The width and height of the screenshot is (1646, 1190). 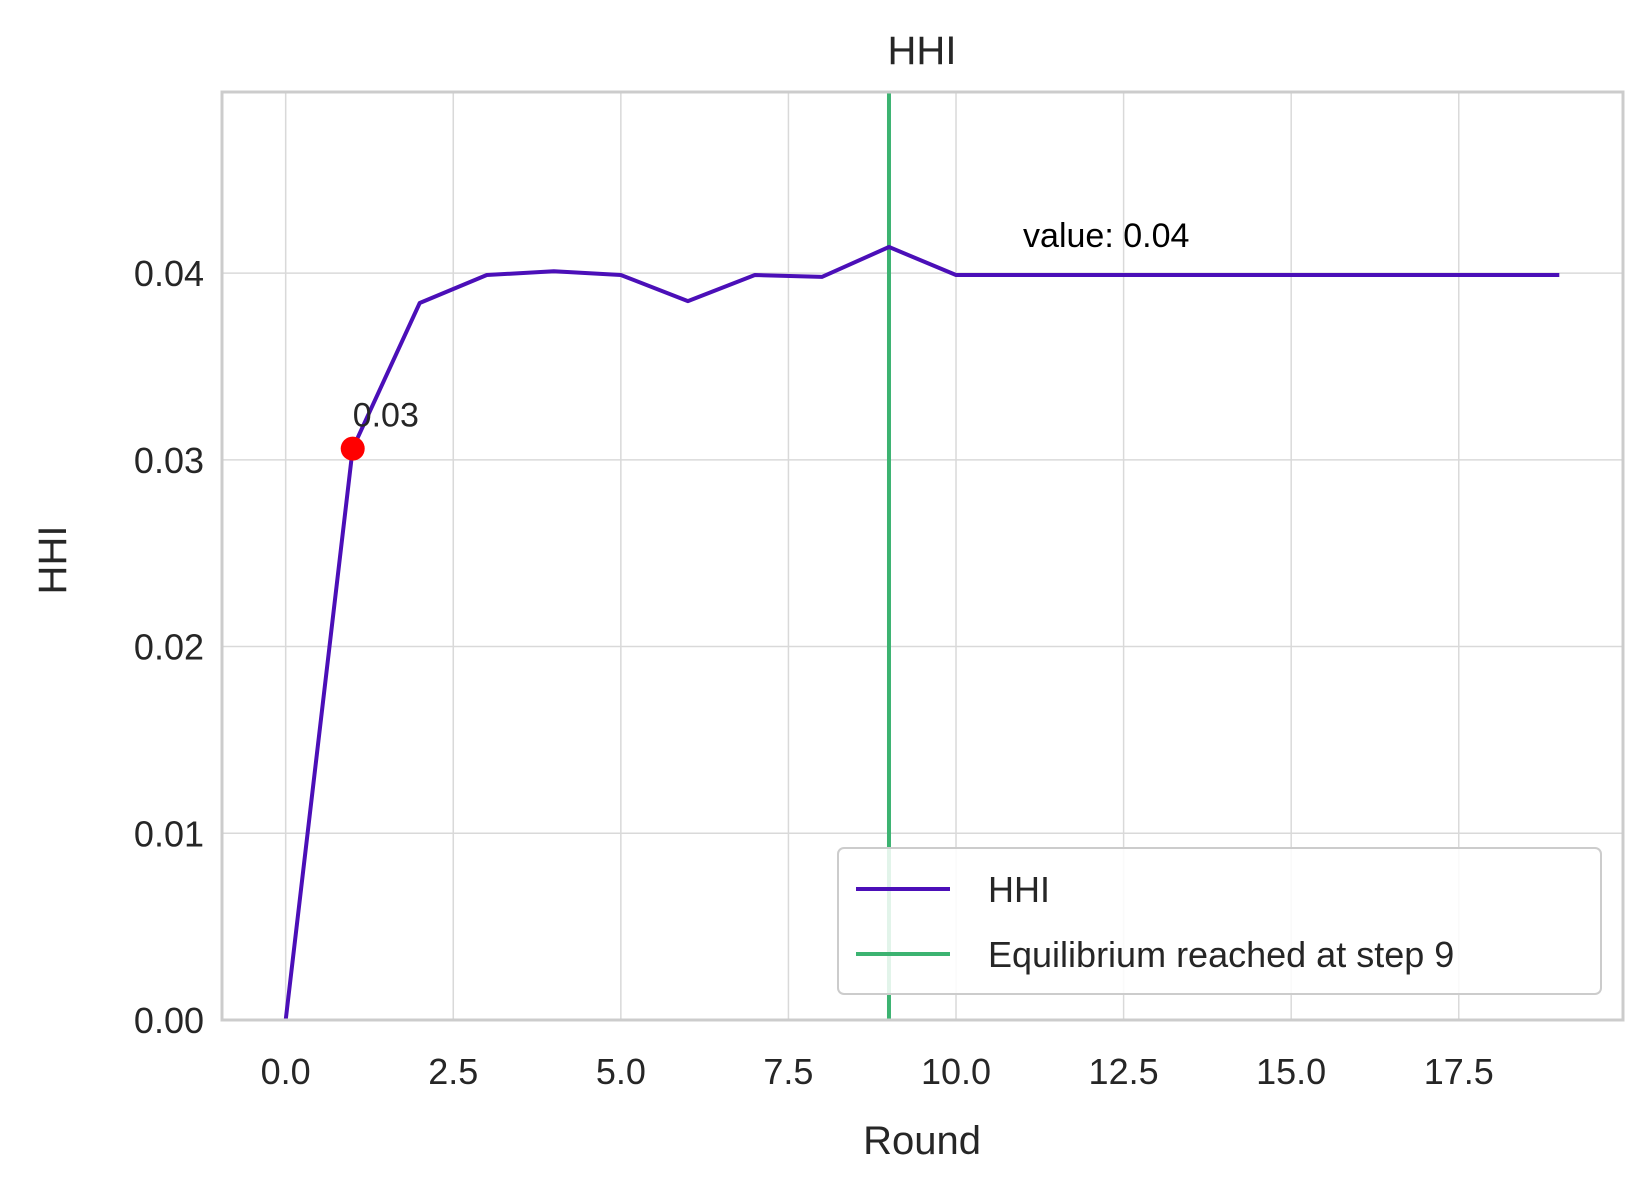 I want to click on x-tick-label: 12.5, so click(x=1124, y=1071).